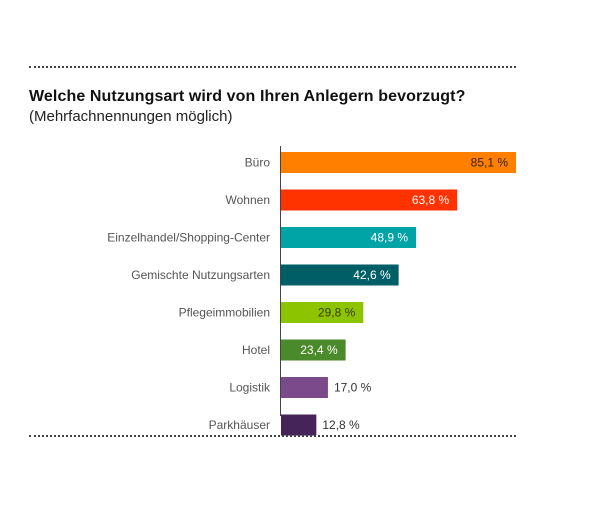 Image resolution: width=603 pixels, height=511 pixels. What do you see at coordinates (431, 200) in the screenshot?
I see `value-label-wohnen: 63,8 %` at bounding box center [431, 200].